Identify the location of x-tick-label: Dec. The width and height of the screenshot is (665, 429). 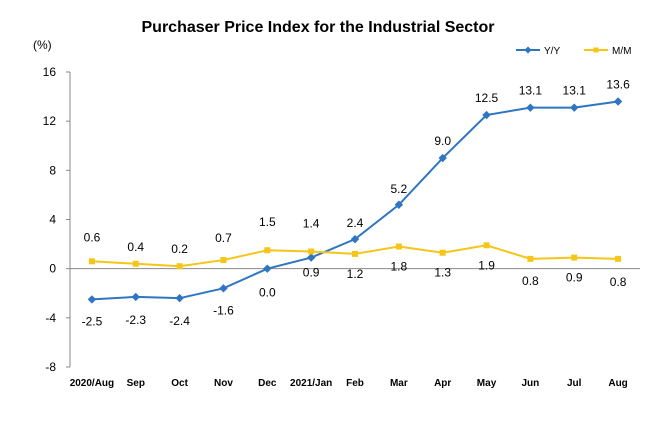
(267, 383).